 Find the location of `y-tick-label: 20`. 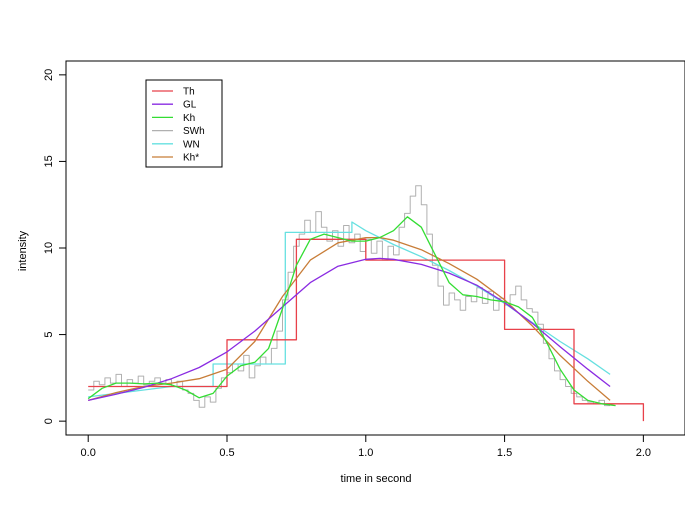

y-tick-label: 20 is located at coordinates (49, 75).